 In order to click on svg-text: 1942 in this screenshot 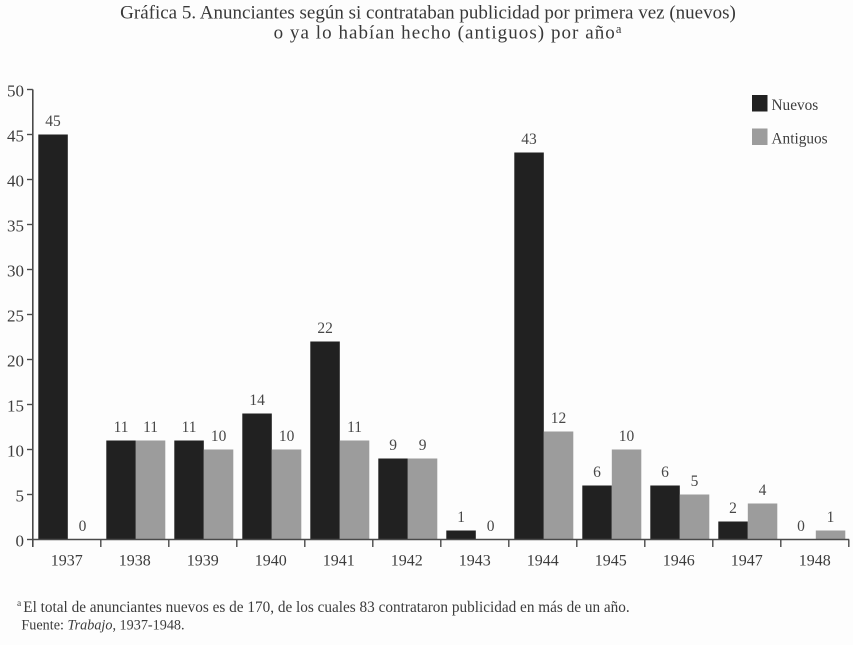, I will do `click(407, 561)`.